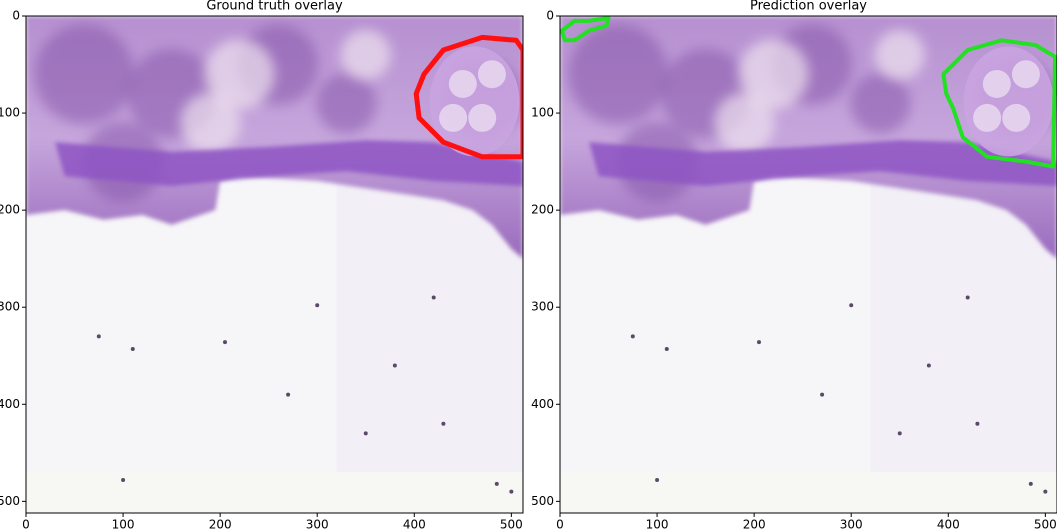 This screenshot has width=1057, height=530. I want to click on panel-title: Prediction overlay, so click(808, 7).